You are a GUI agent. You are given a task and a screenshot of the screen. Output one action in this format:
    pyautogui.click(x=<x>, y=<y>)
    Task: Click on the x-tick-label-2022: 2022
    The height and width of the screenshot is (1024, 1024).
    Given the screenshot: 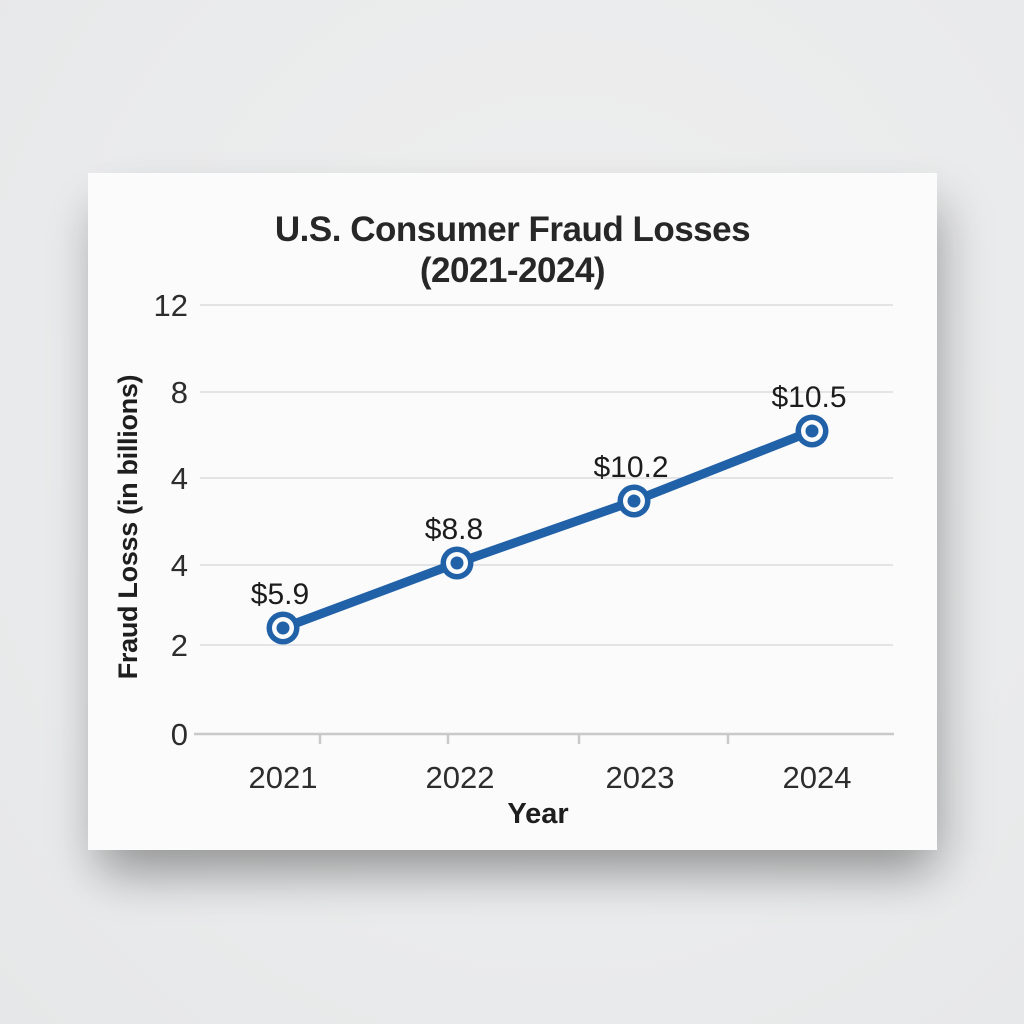 What is the action you would take?
    pyautogui.click(x=460, y=777)
    